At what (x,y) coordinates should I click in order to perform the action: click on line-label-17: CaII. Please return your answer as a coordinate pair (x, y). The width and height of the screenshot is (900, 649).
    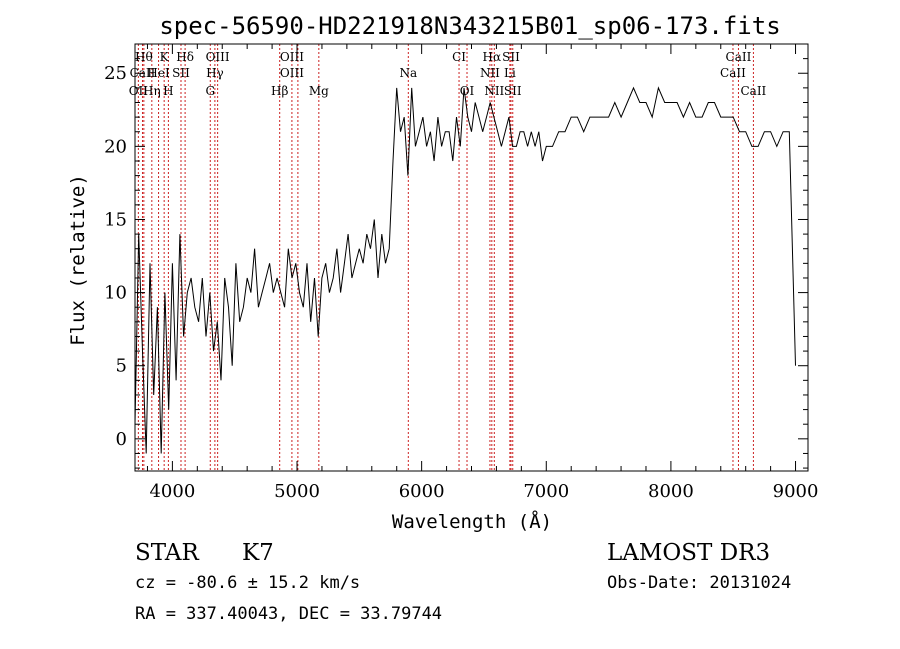
    Looking at the image, I should click on (733, 73).